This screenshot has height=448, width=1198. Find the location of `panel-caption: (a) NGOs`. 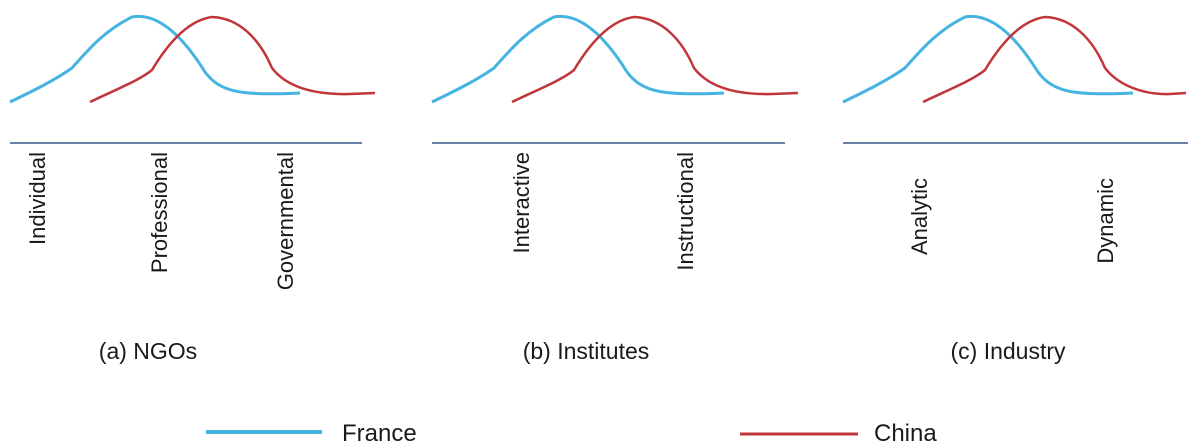

panel-caption: (a) NGOs is located at coordinates (148, 351).